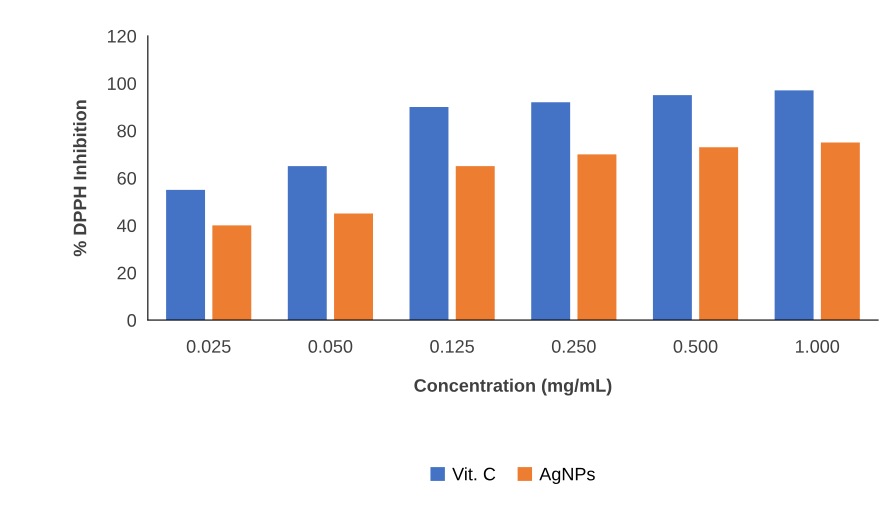 The image size is (896, 513). I want to click on x-tick-label: 0.500, so click(696, 346).